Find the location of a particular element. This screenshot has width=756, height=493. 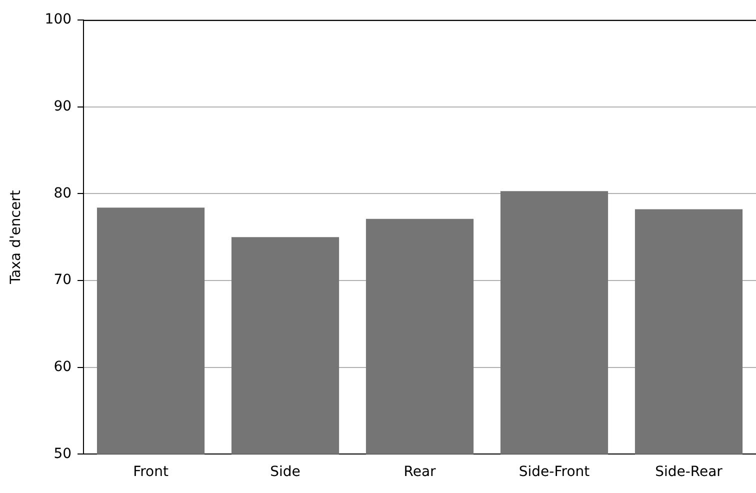

y-axis-title: Taxa d'encert is located at coordinates (16, 238).